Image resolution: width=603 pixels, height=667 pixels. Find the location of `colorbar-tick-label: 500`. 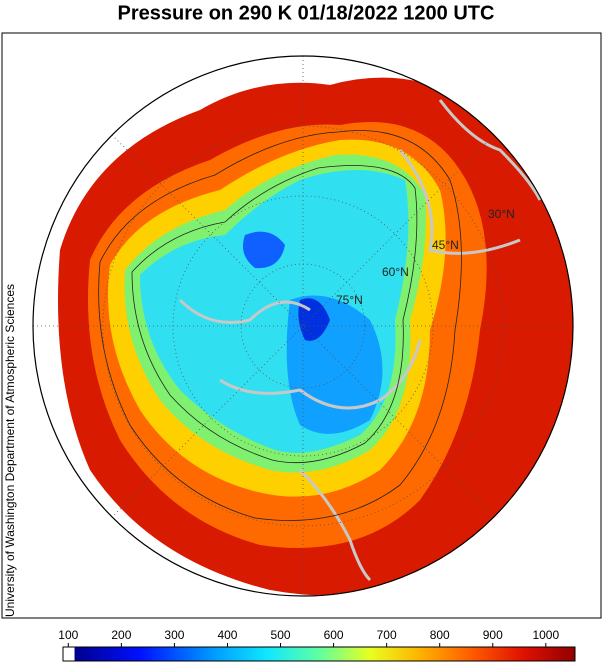

colorbar-tick-label: 500 is located at coordinates (281, 635).